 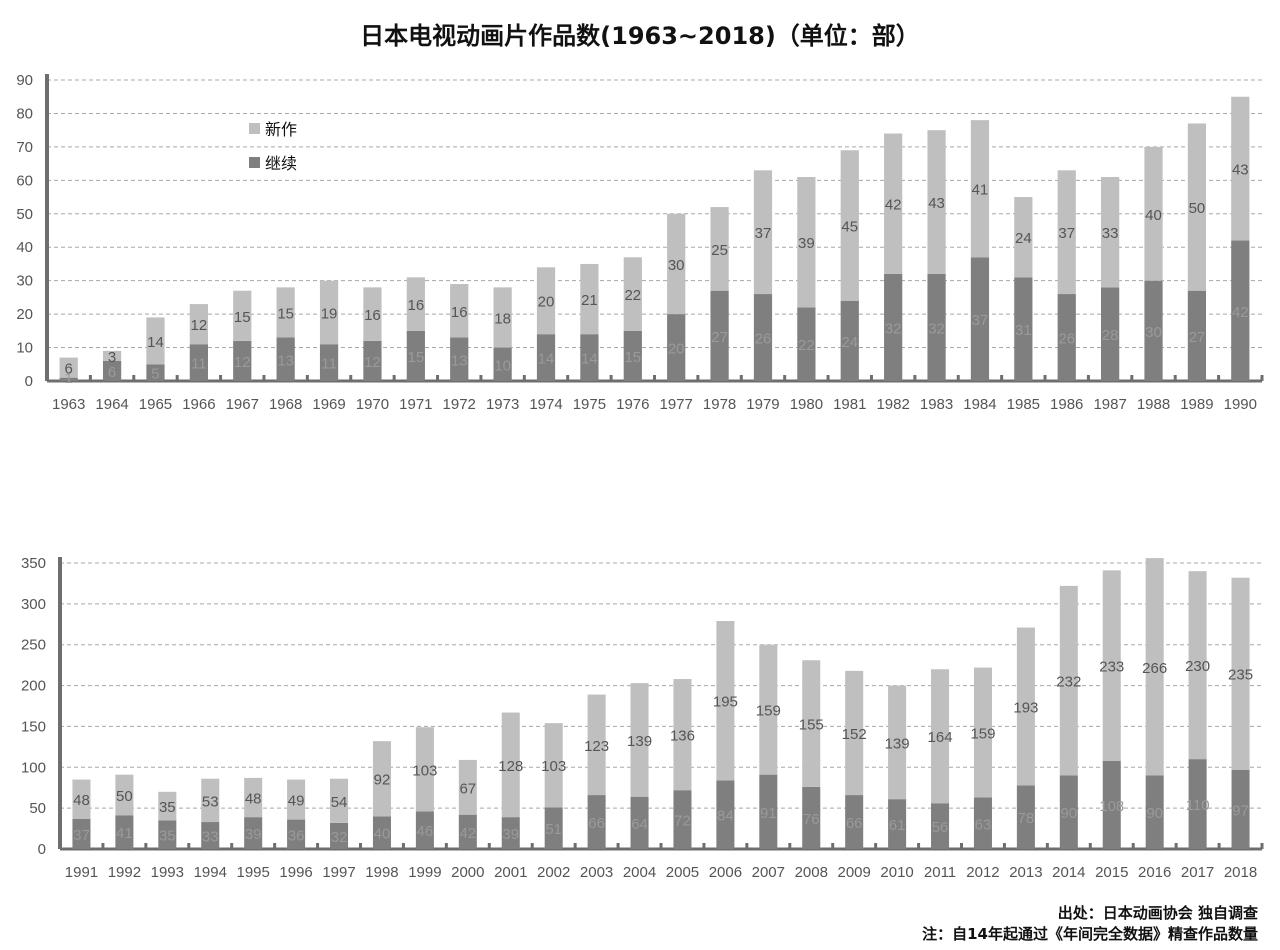 I want to click on data-label-new: 164, so click(x=940, y=737).